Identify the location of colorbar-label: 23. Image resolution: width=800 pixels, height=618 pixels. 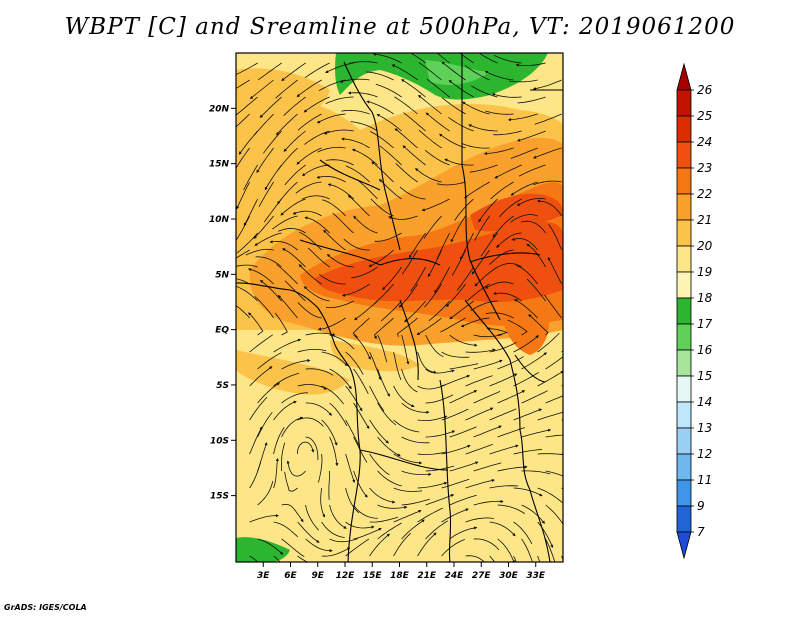
(704, 168).